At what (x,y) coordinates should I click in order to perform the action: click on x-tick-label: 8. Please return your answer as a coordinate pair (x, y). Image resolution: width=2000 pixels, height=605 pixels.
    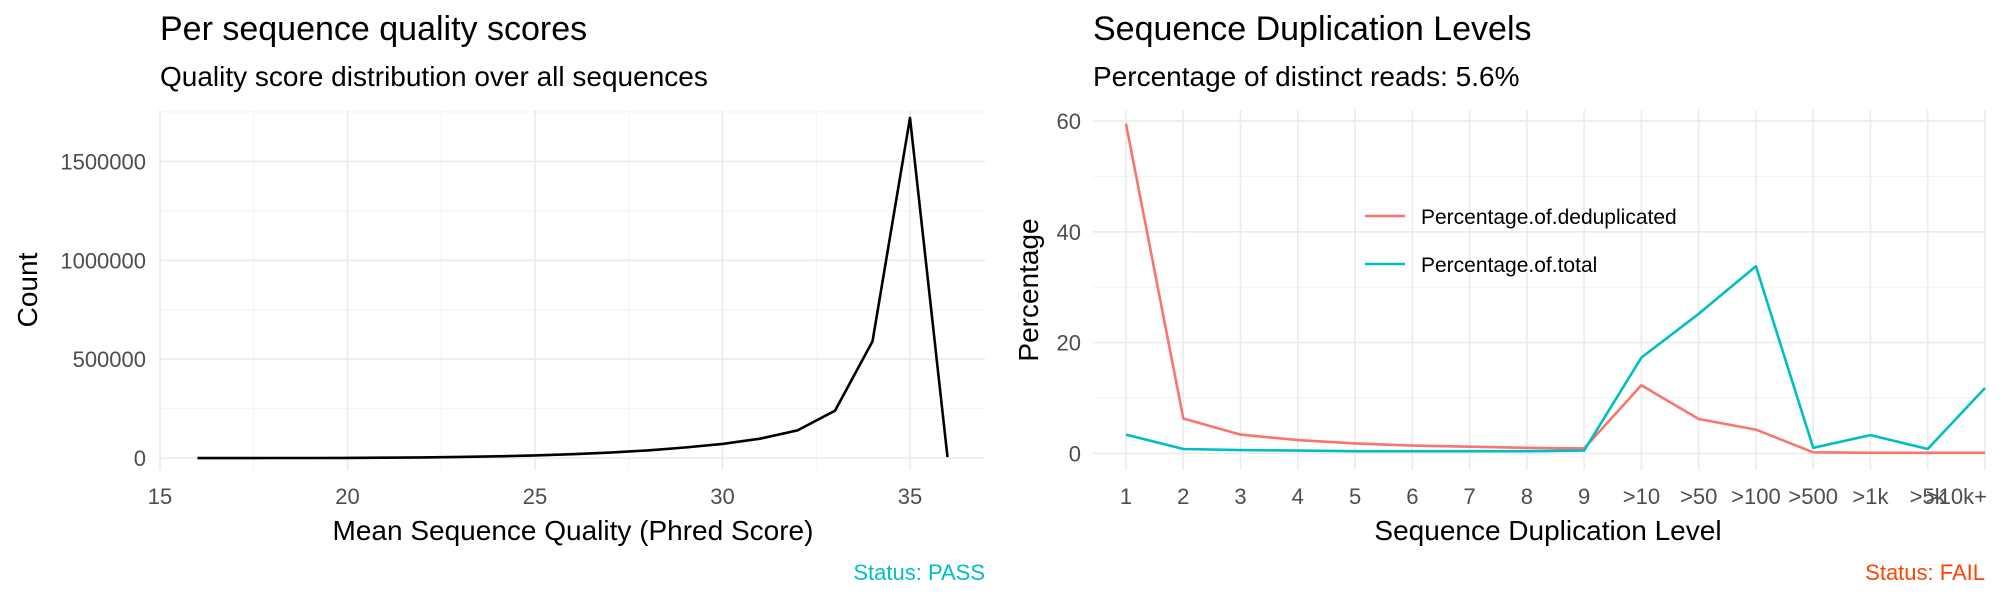
    Looking at the image, I should click on (1527, 496).